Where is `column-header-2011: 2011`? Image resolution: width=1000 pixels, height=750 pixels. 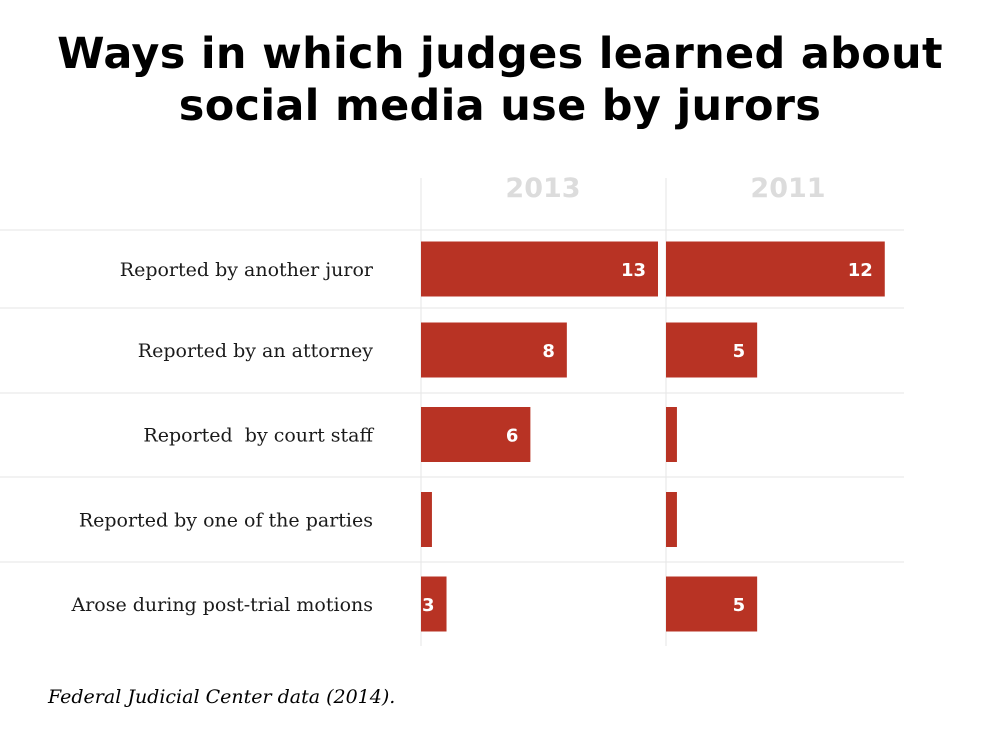
column-header-2011: 2011 is located at coordinates (787, 188).